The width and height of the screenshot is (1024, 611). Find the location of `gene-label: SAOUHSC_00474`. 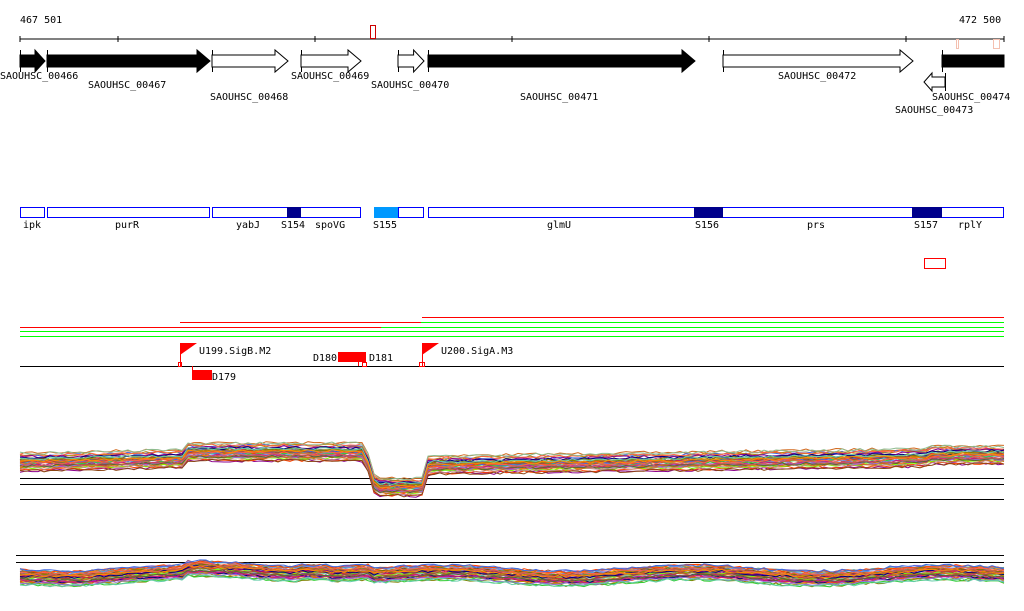

gene-label: SAOUHSC_00474 is located at coordinates (971, 97).